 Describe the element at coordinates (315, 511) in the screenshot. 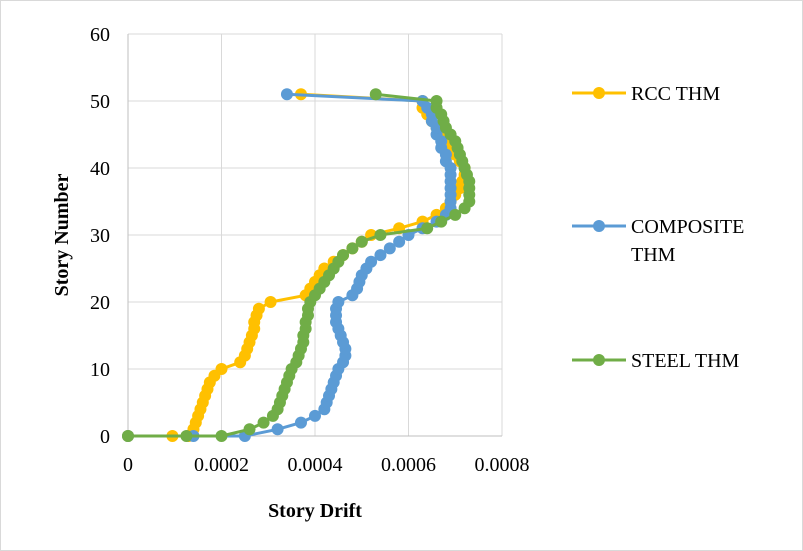

I see `x-axis-title: Story Drift` at that location.